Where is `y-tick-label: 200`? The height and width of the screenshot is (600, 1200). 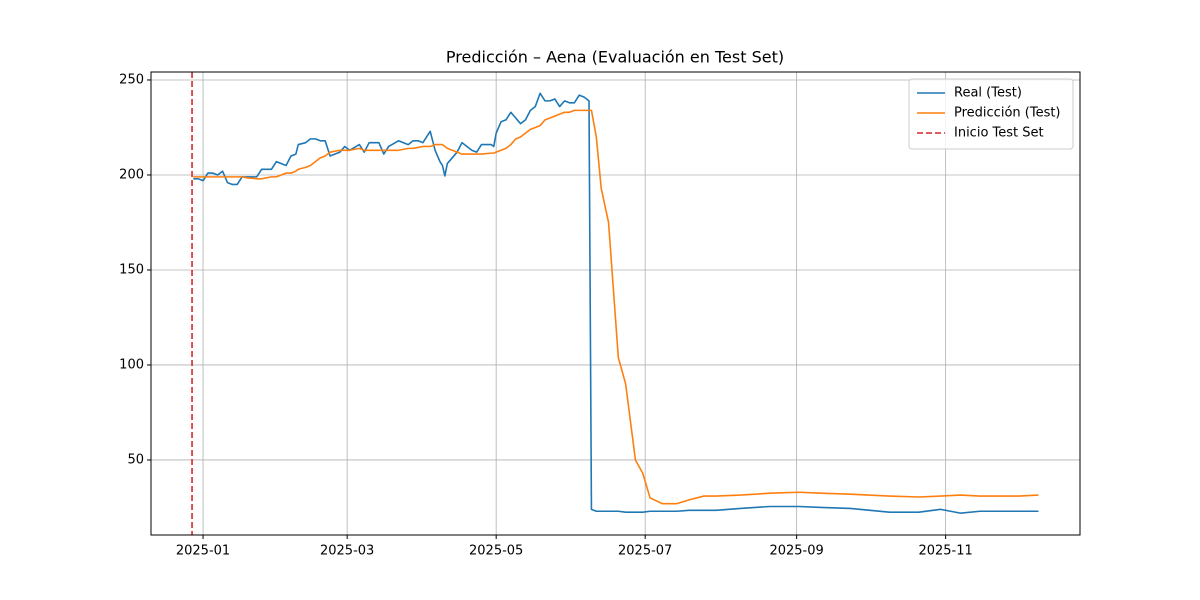 y-tick-label: 200 is located at coordinates (131, 174).